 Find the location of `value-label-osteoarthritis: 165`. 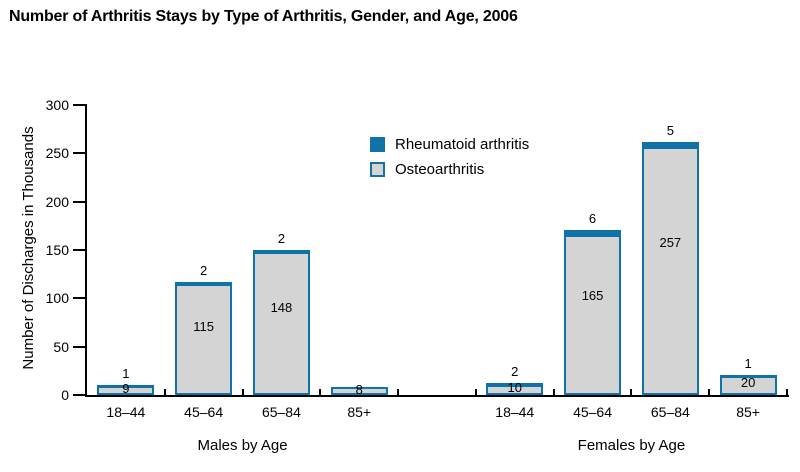

value-label-osteoarthritis: 165 is located at coordinates (592, 295).